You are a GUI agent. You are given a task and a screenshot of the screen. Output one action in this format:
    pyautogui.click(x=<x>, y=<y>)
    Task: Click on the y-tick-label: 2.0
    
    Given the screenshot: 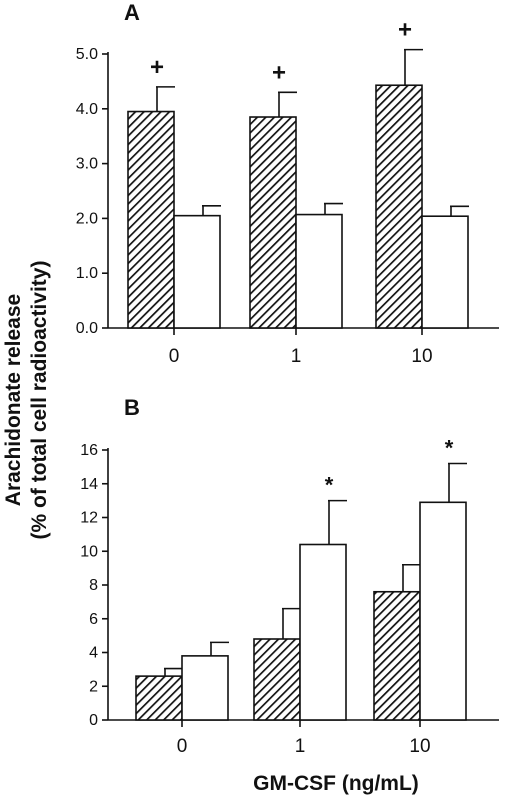 What is the action you would take?
    pyautogui.click(x=87, y=218)
    